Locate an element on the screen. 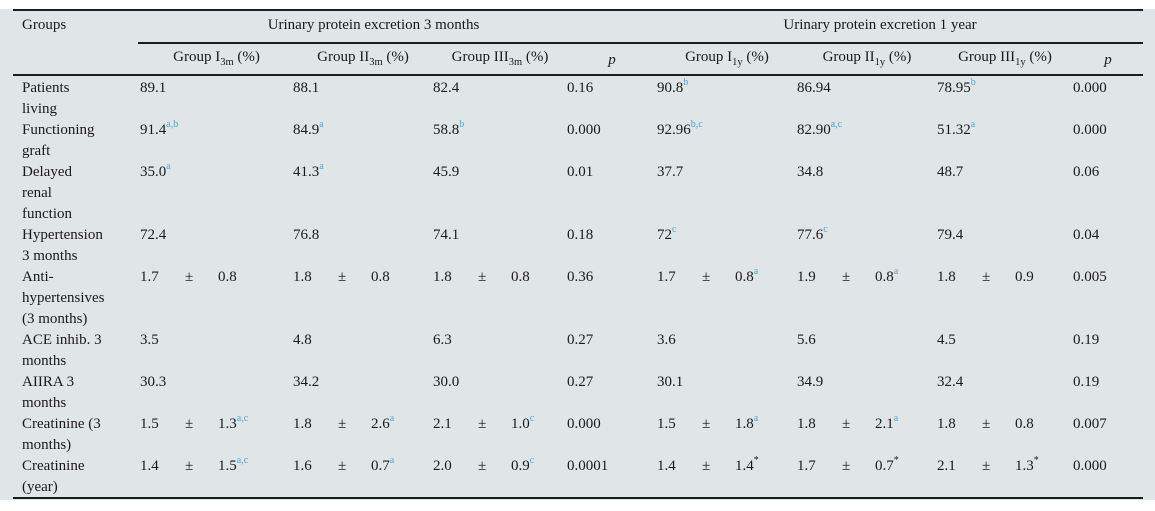 The width and height of the screenshot is (1155, 511). value-cell: 92.96b,c is located at coordinates (680, 129).